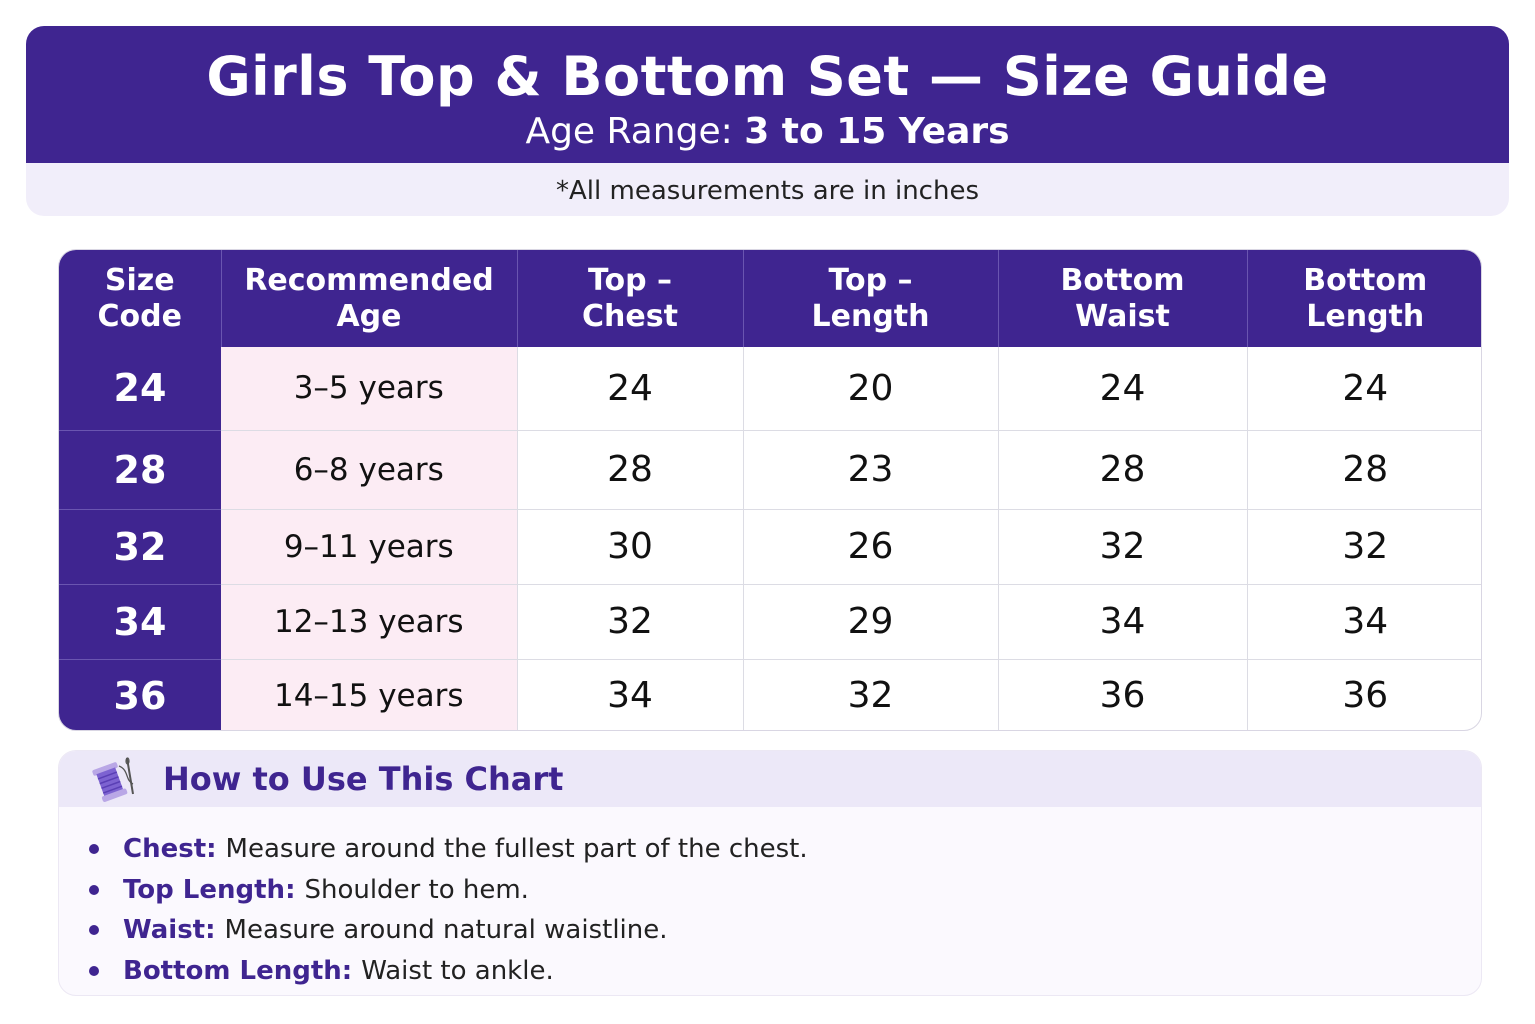  I want to click on top-chest-cell: 32, so click(630, 622).